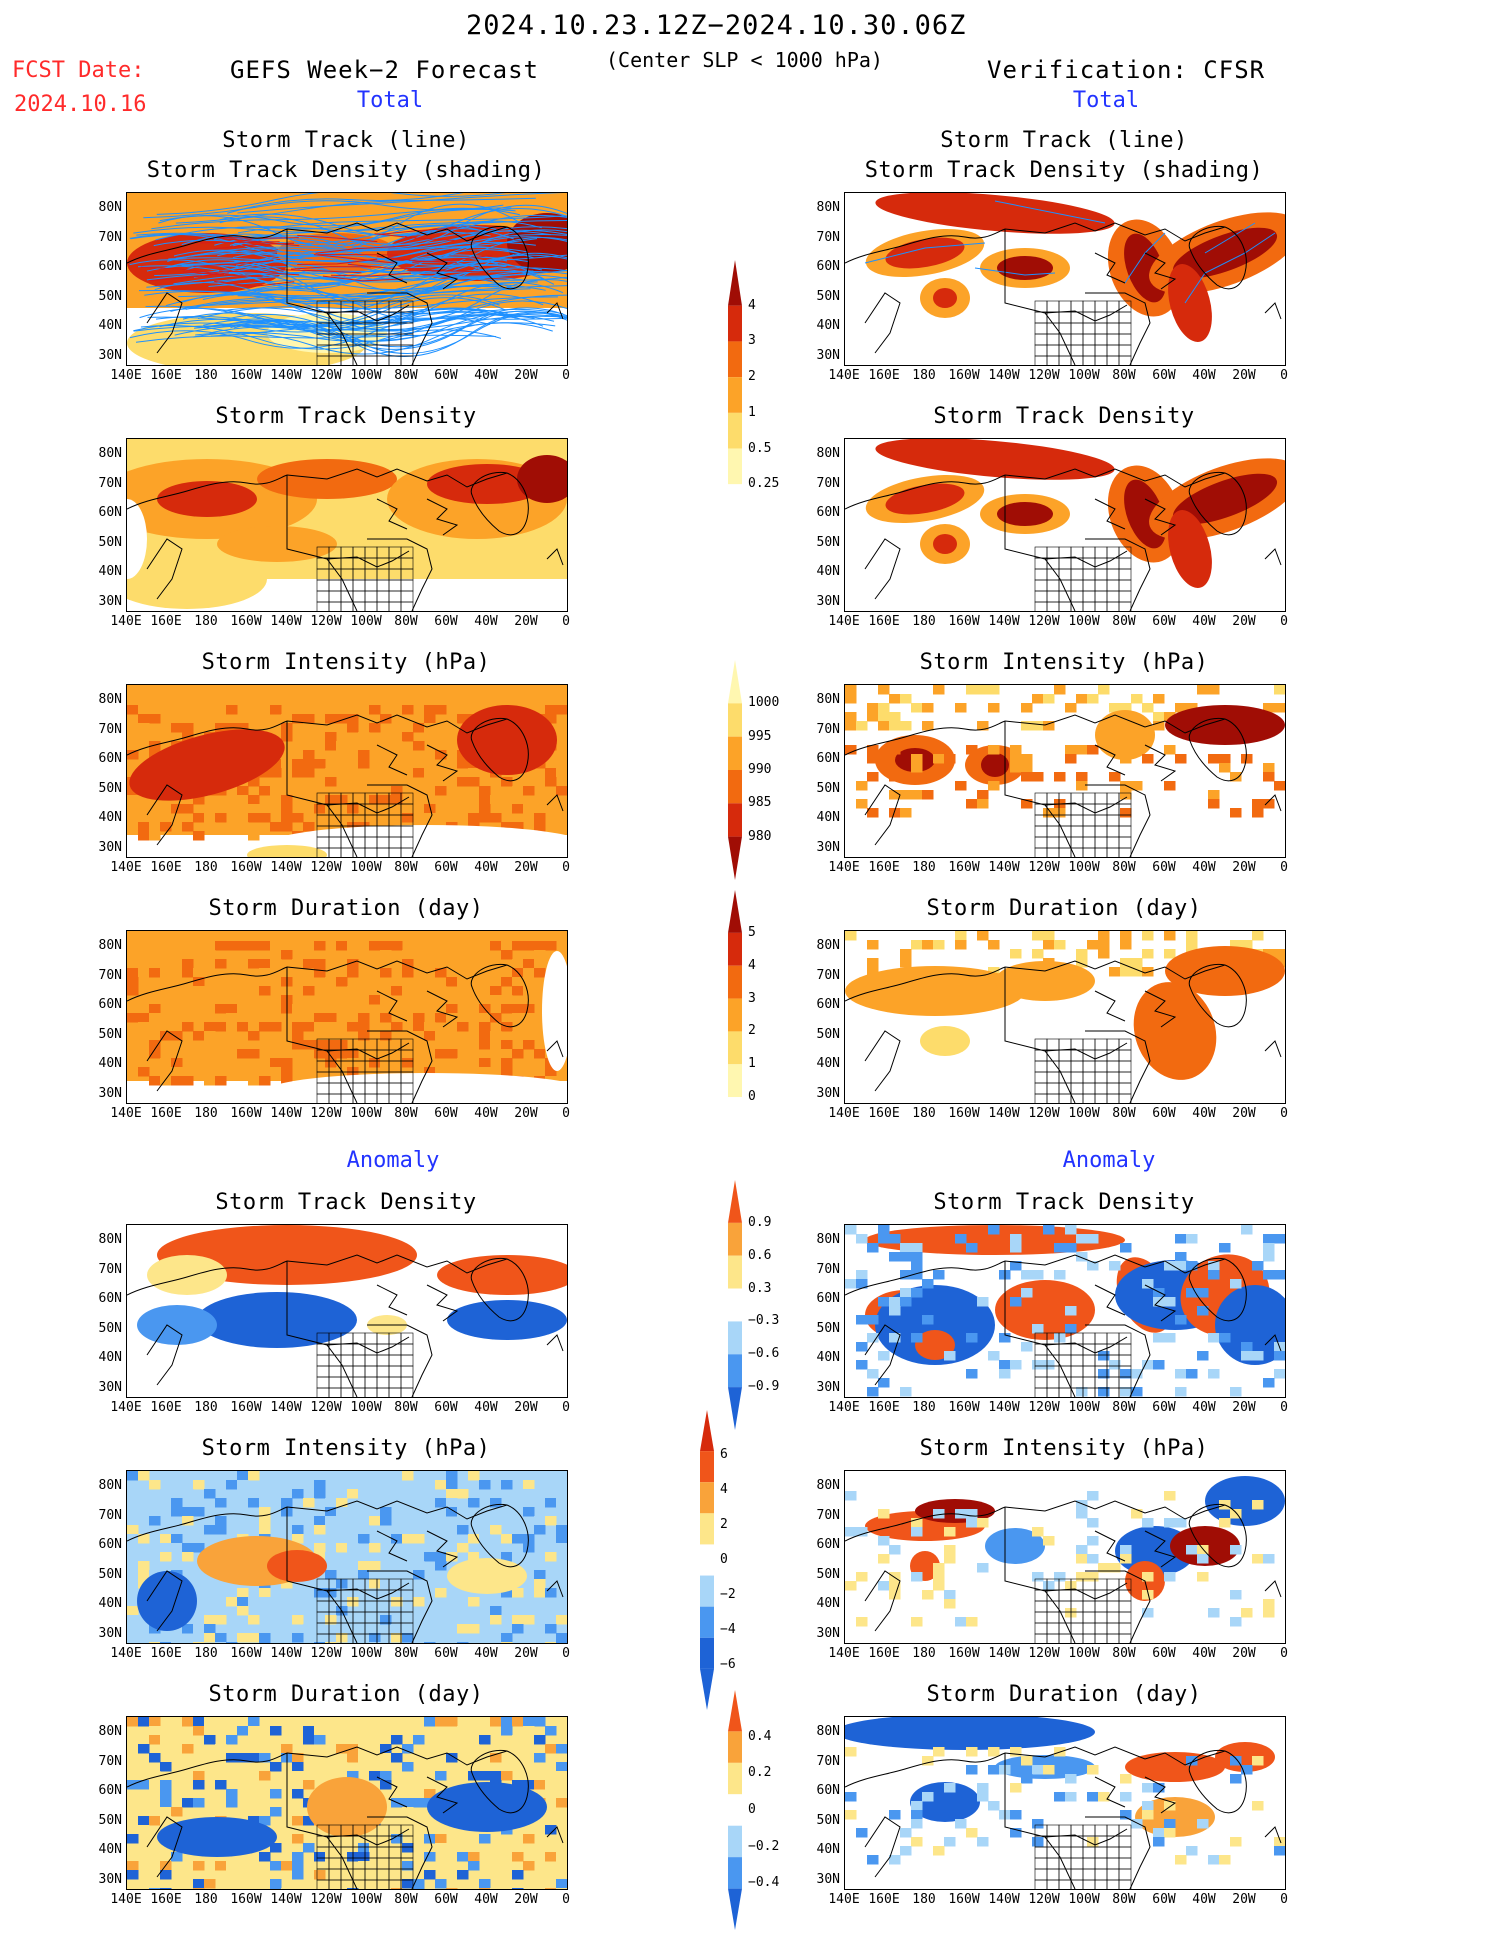 Image resolution: width=1487 pixels, height=1940 pixels. I want to click on colorbar-tick-label: 0.2, so click(760, 1773).